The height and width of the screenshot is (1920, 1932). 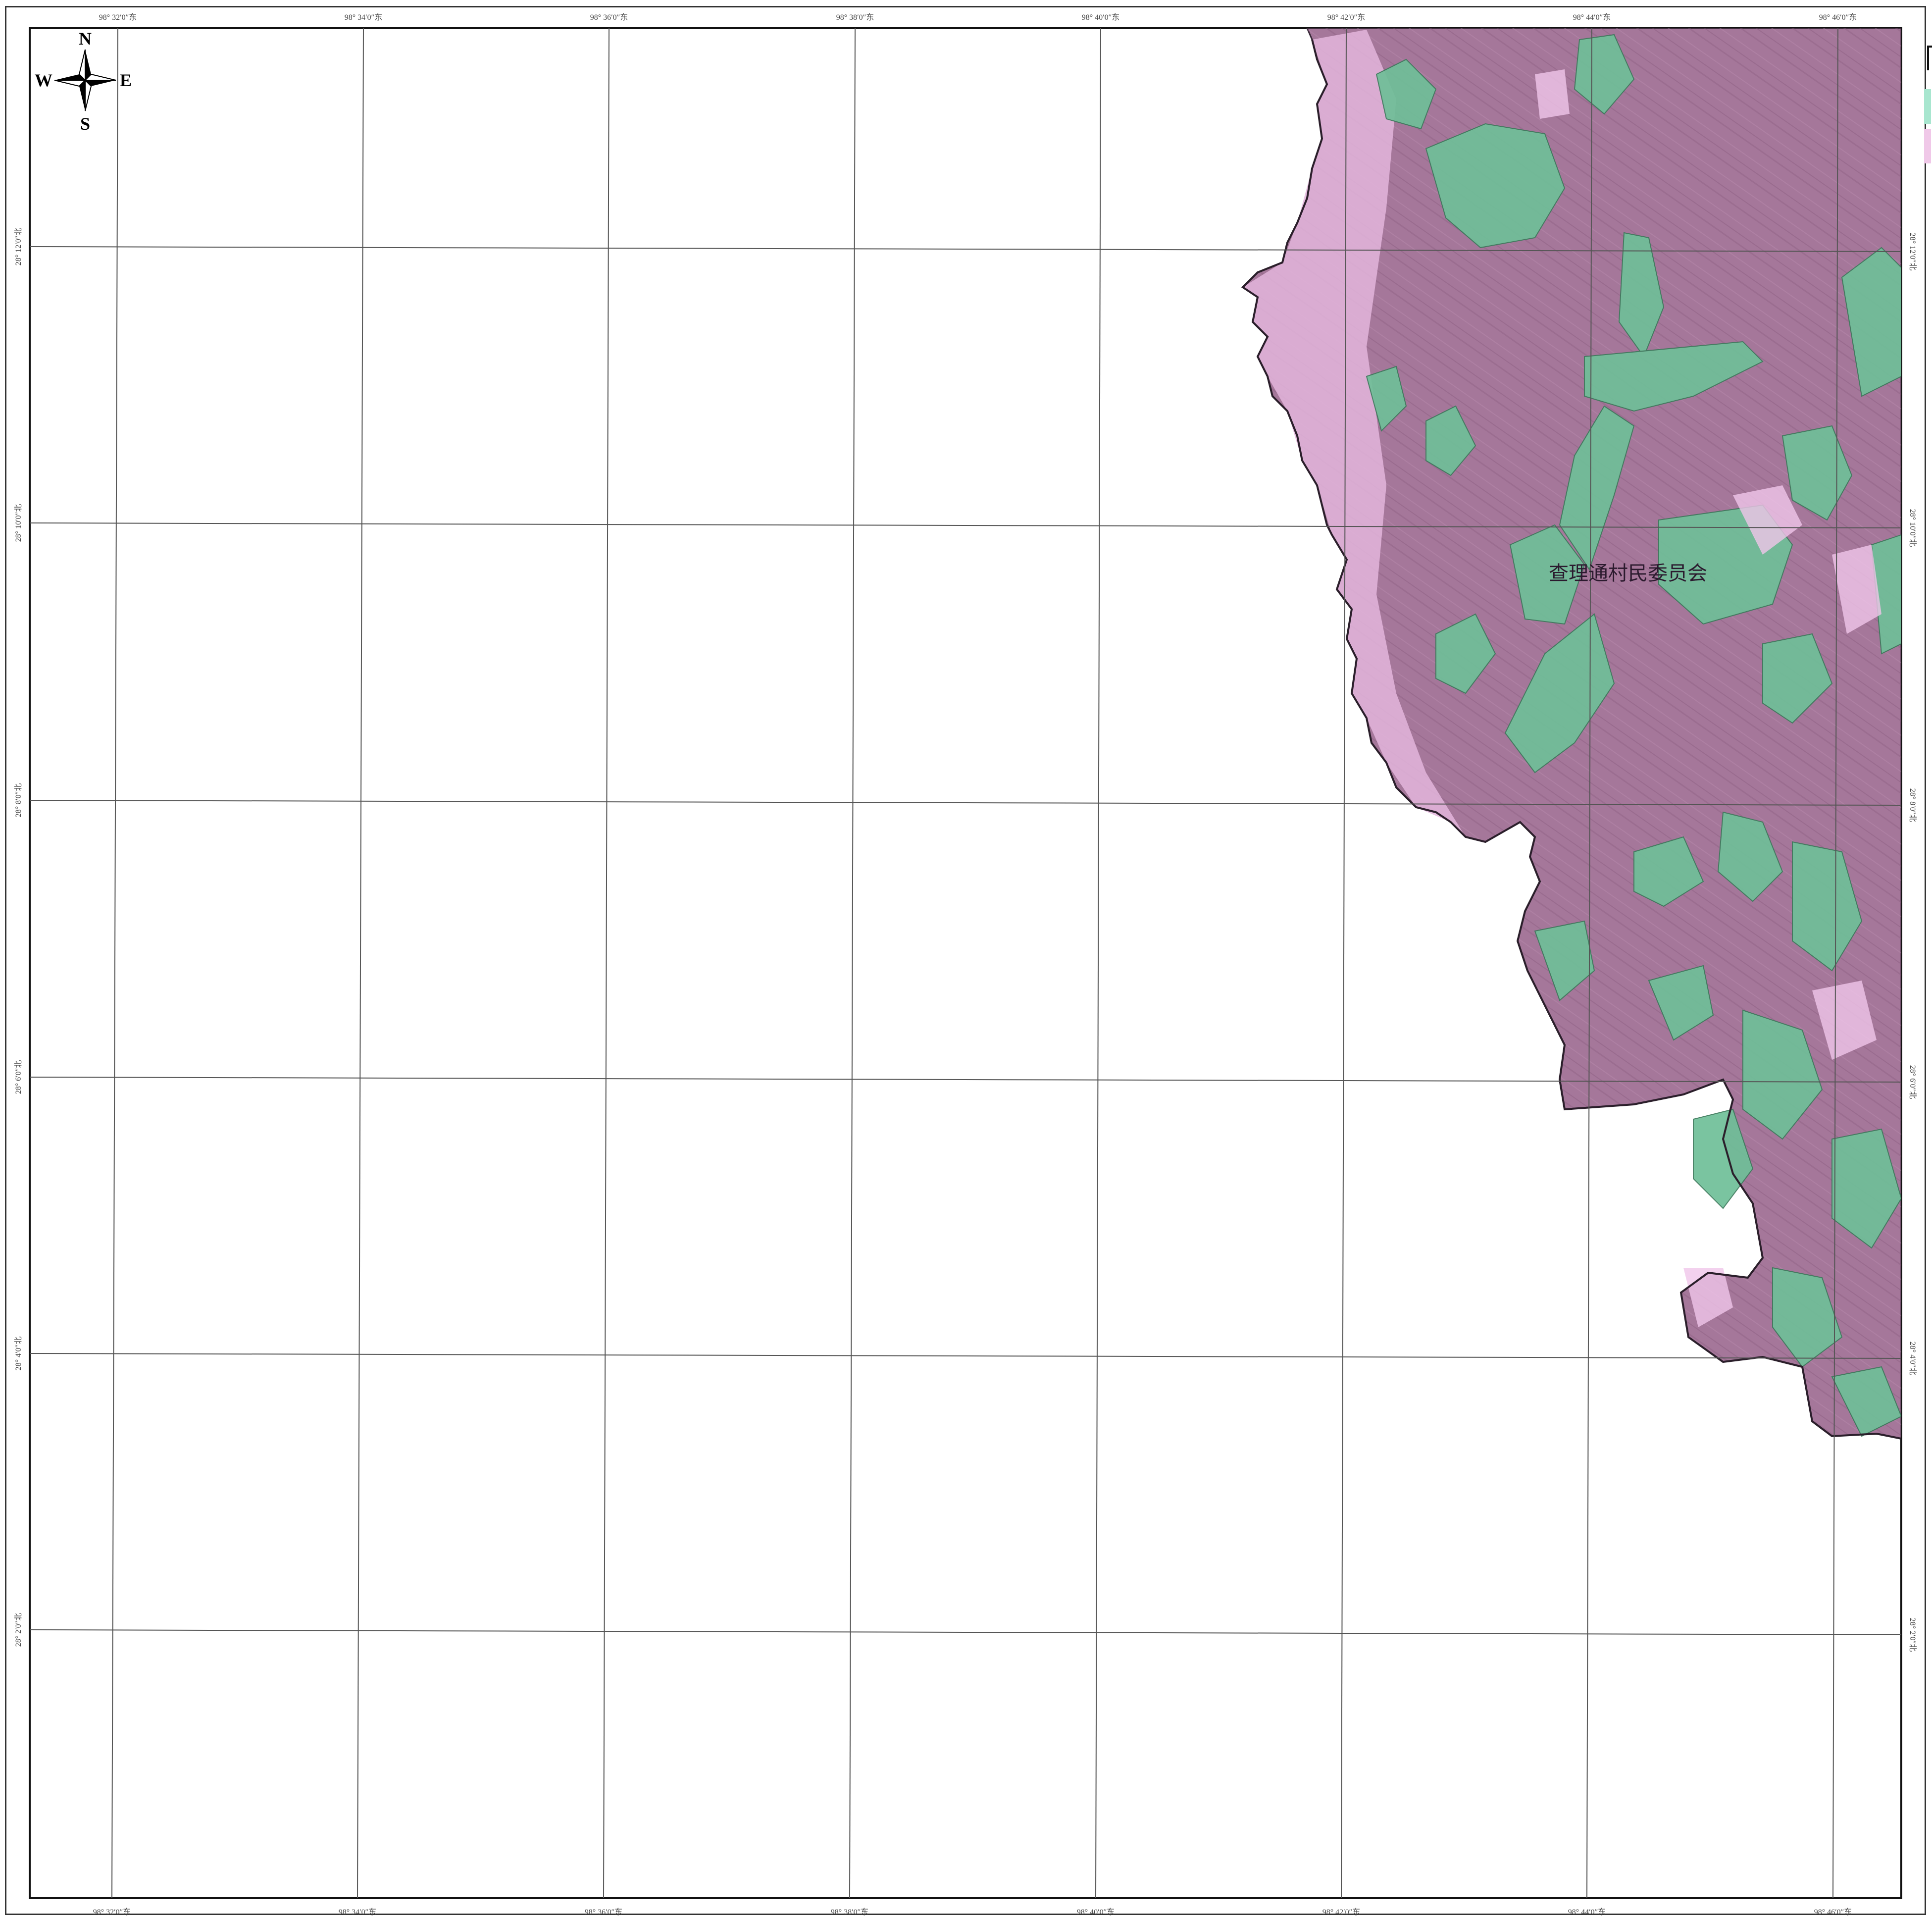 I want to click on legend-swatch-bright-slope, so click(x=1927, y=146).